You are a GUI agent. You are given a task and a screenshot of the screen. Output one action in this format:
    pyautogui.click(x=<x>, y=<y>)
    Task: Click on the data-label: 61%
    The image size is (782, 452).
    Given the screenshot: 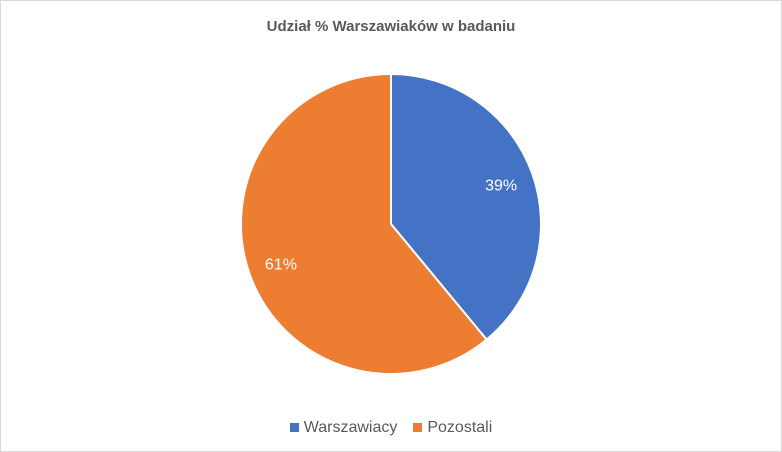 What is the action you would take?
    pyautogui.click(x=281, y=265)
    